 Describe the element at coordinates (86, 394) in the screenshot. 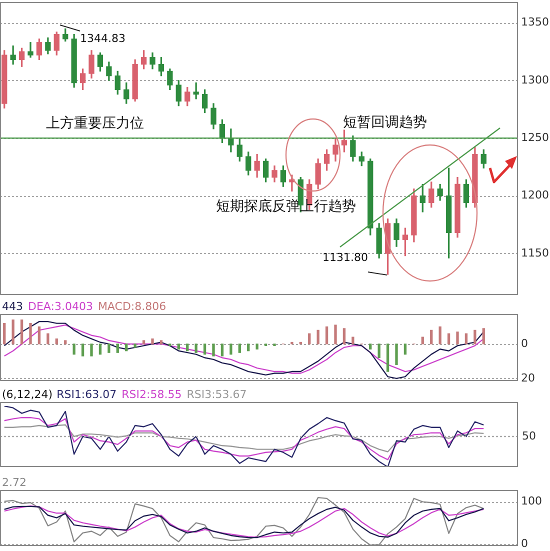

I see `series-label: RSI1:63.07` at that location.